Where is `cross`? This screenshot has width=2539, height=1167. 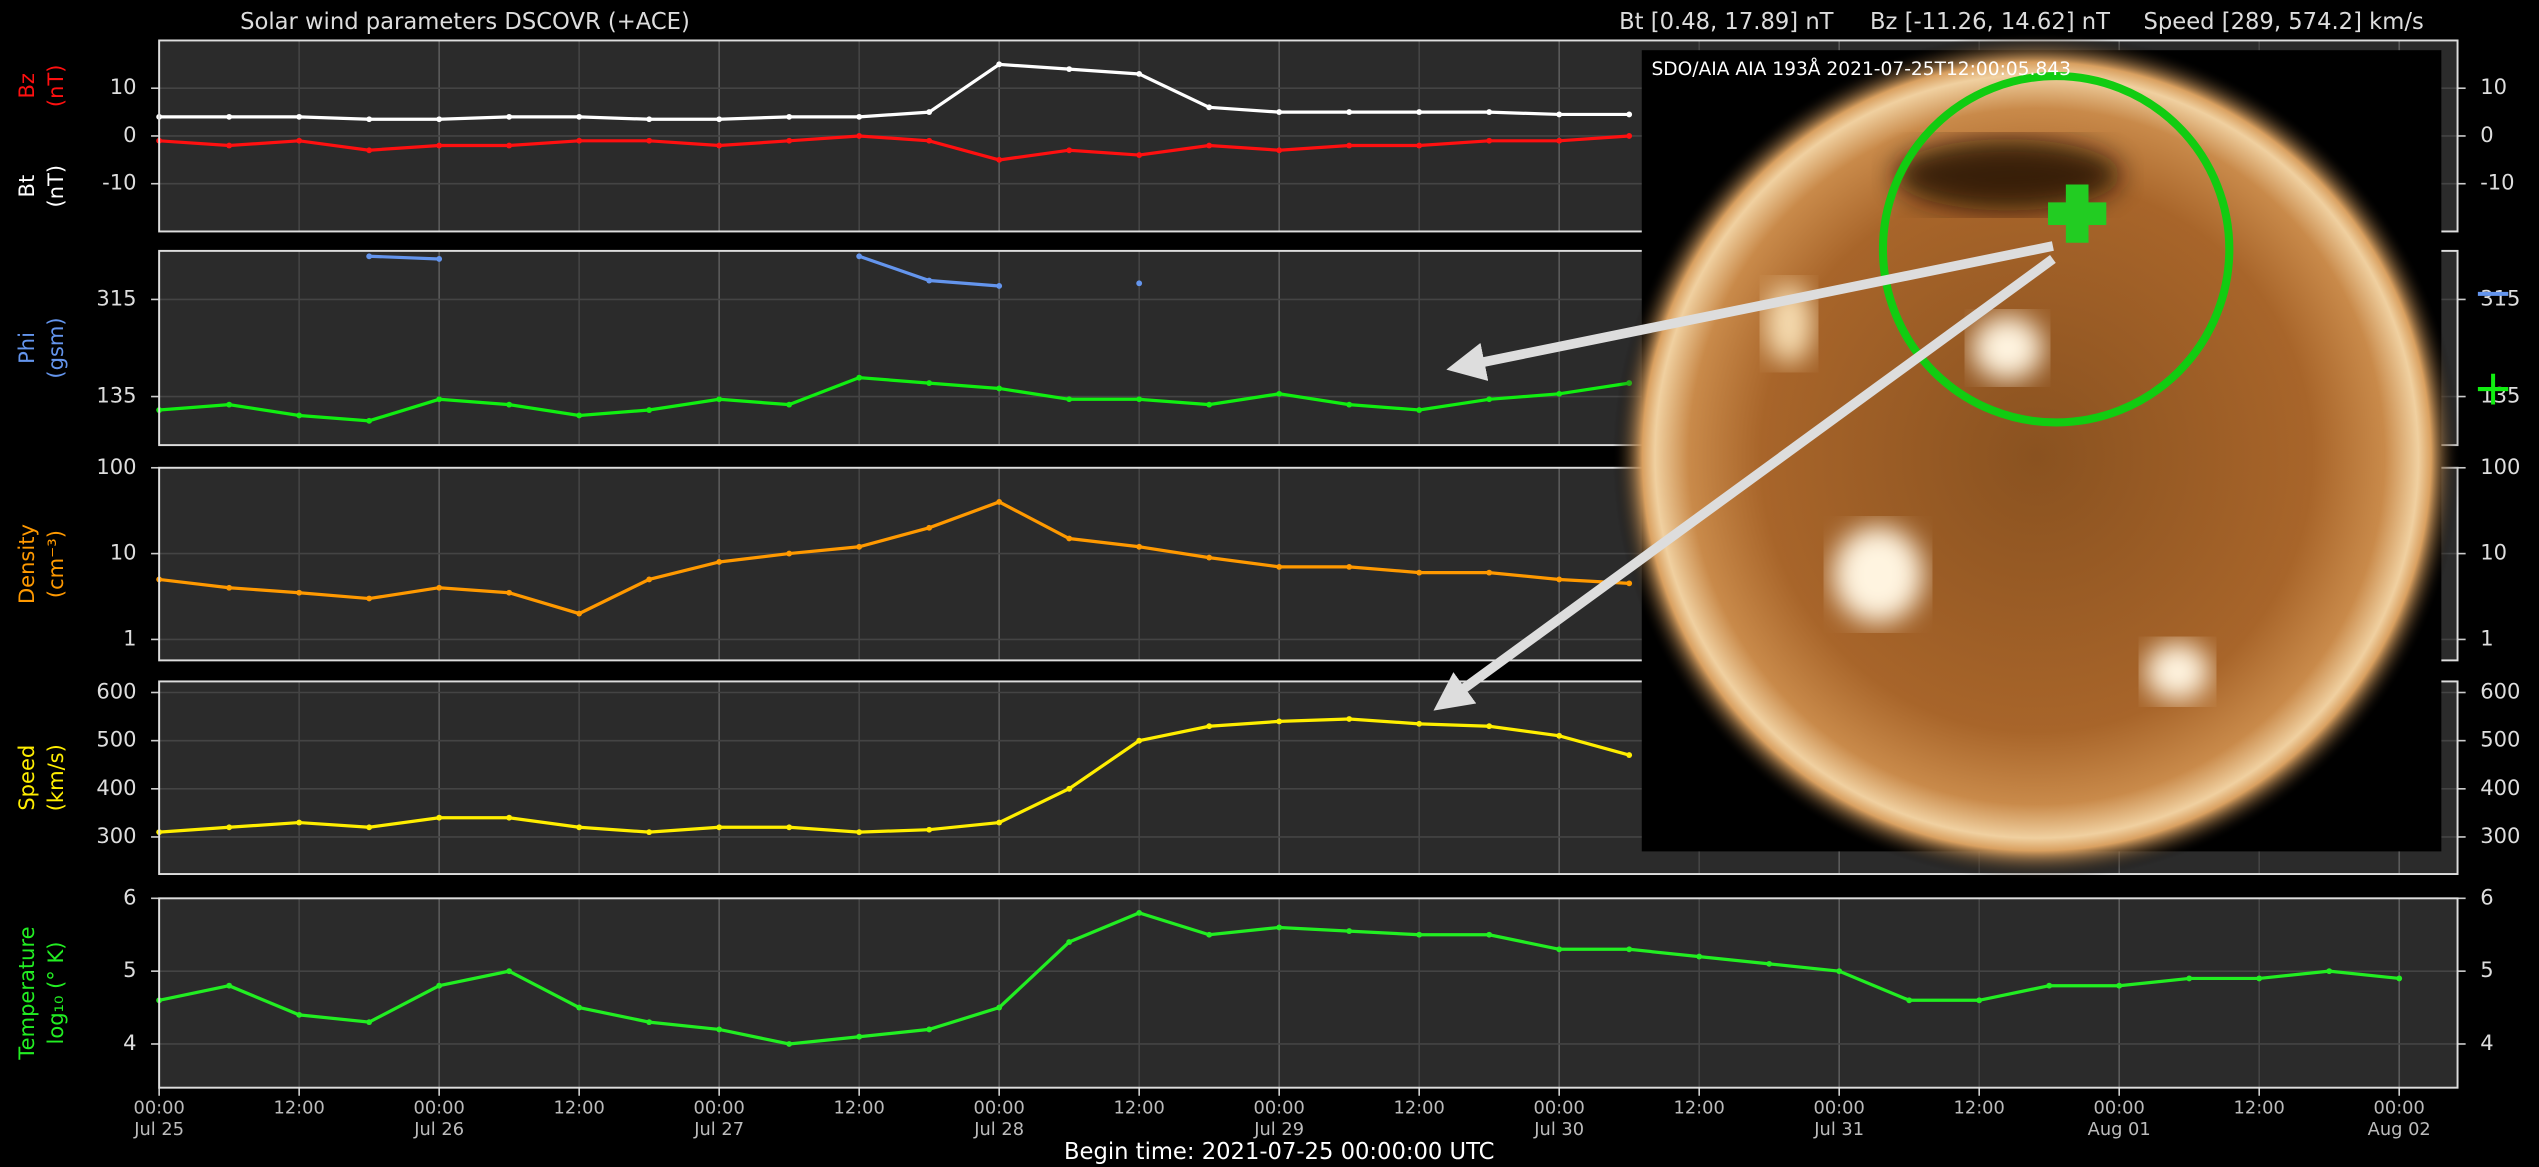
cross is located at coordinates (2077, 213).